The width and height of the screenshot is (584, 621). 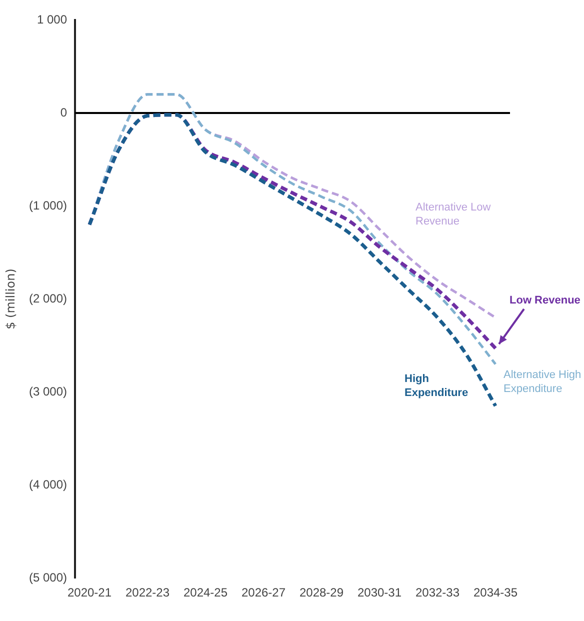 What do you see at coordinates (89, 593) in the screenshot?
I see `x-tick-label: 2020-21` at bounding box center [89, 593].